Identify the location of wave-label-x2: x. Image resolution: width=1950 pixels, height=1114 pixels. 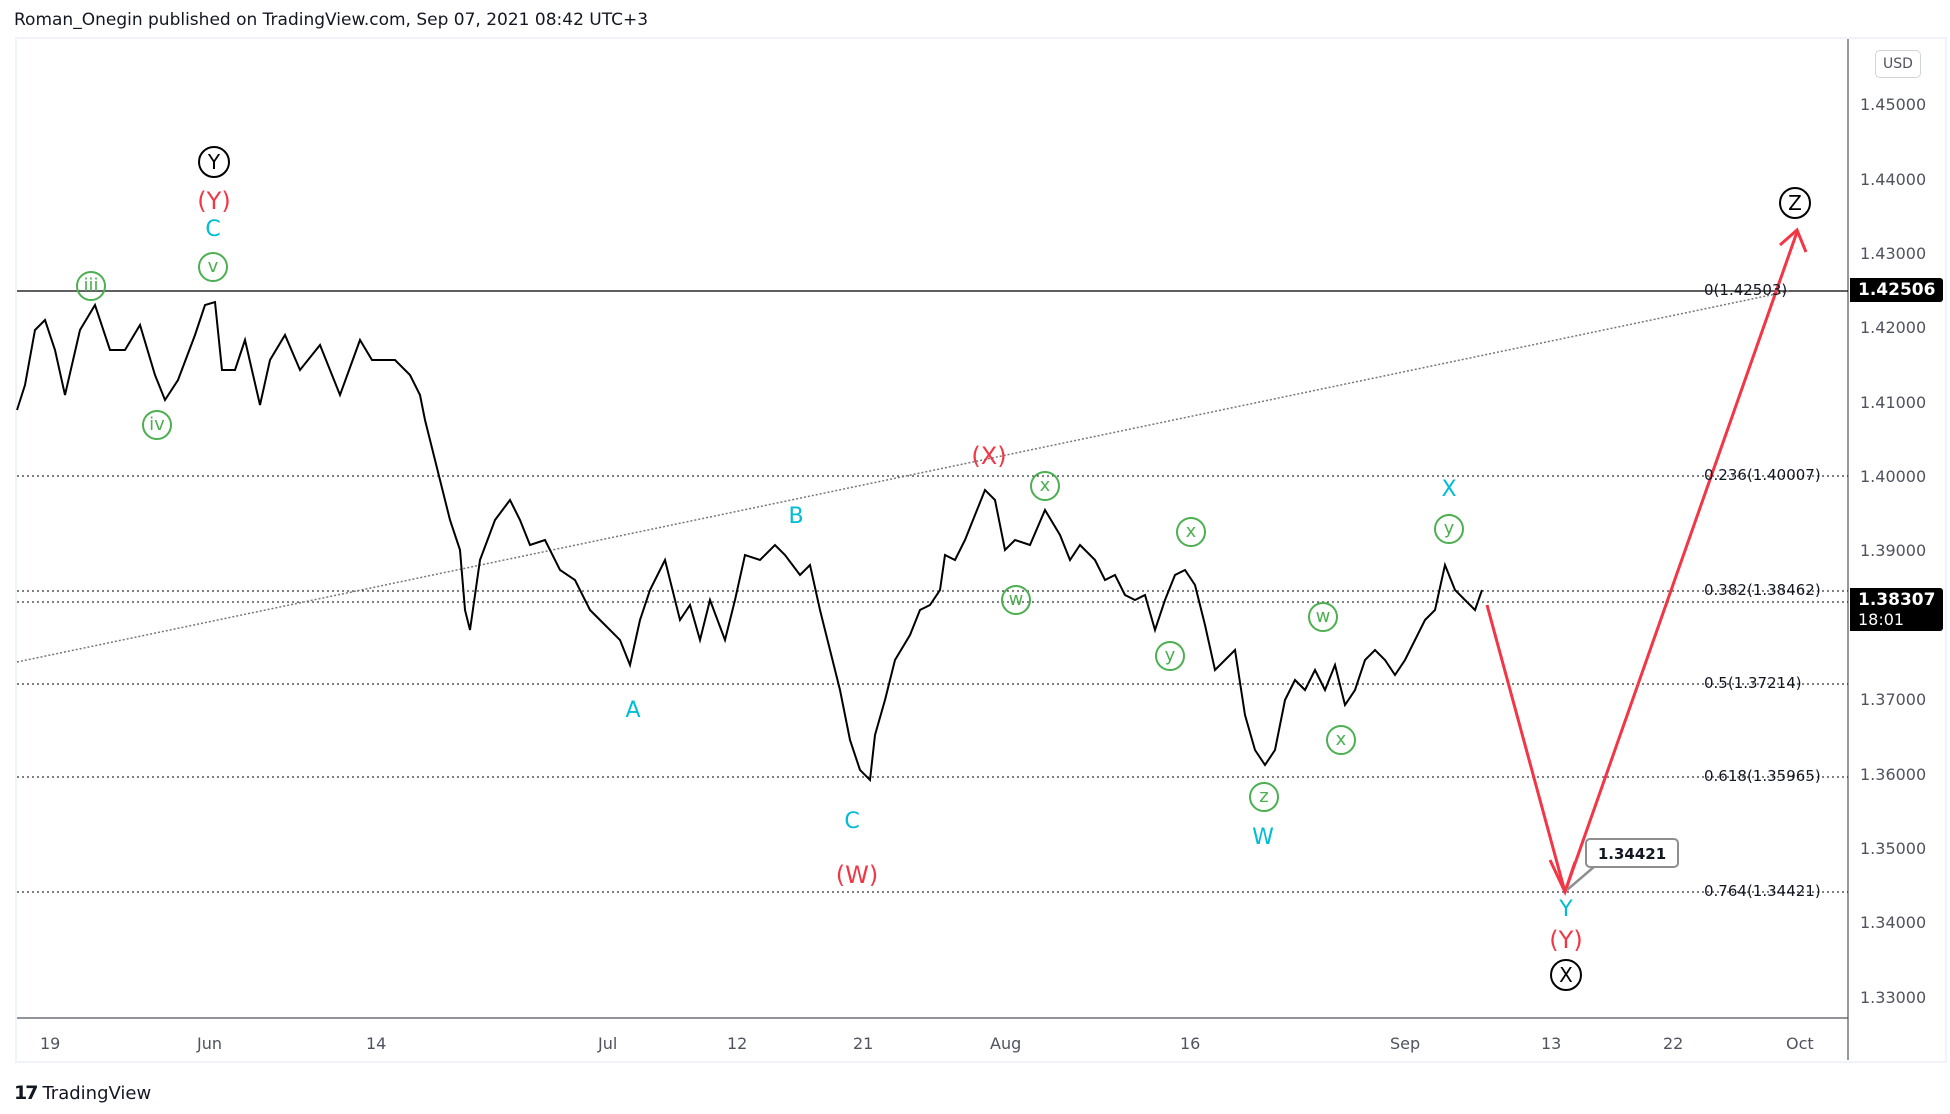
(1191, 532).